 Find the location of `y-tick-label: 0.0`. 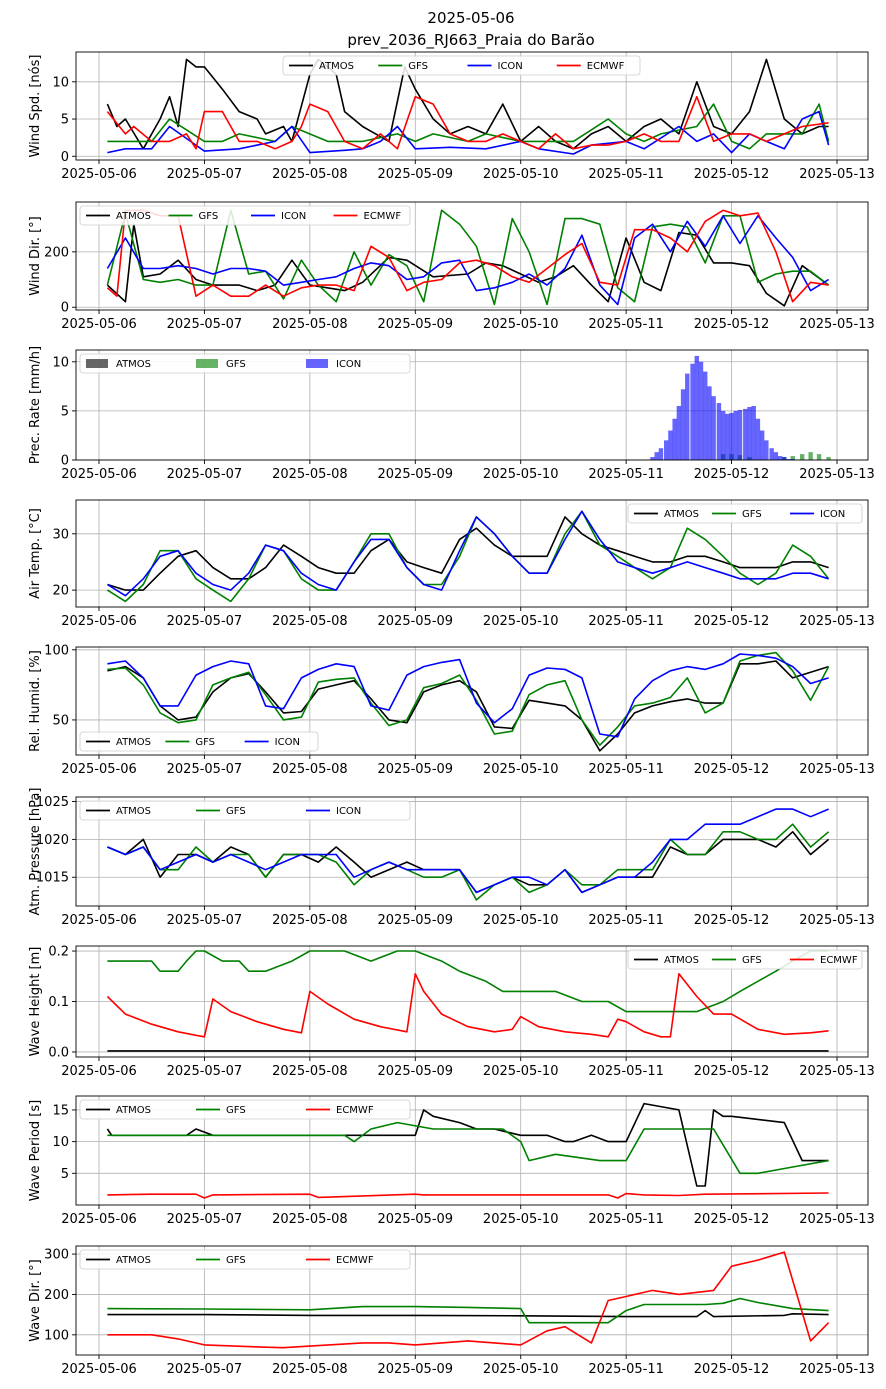

y-tick-label: 0.0 is located at coordinates (58, 1052).